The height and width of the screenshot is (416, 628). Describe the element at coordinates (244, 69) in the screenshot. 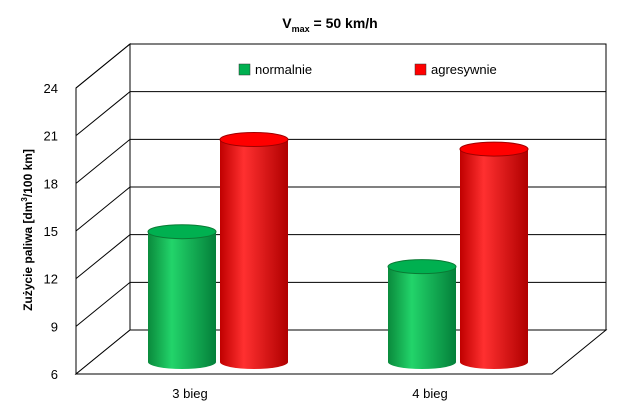

I see `legend-swatch-normalnie` at that location.